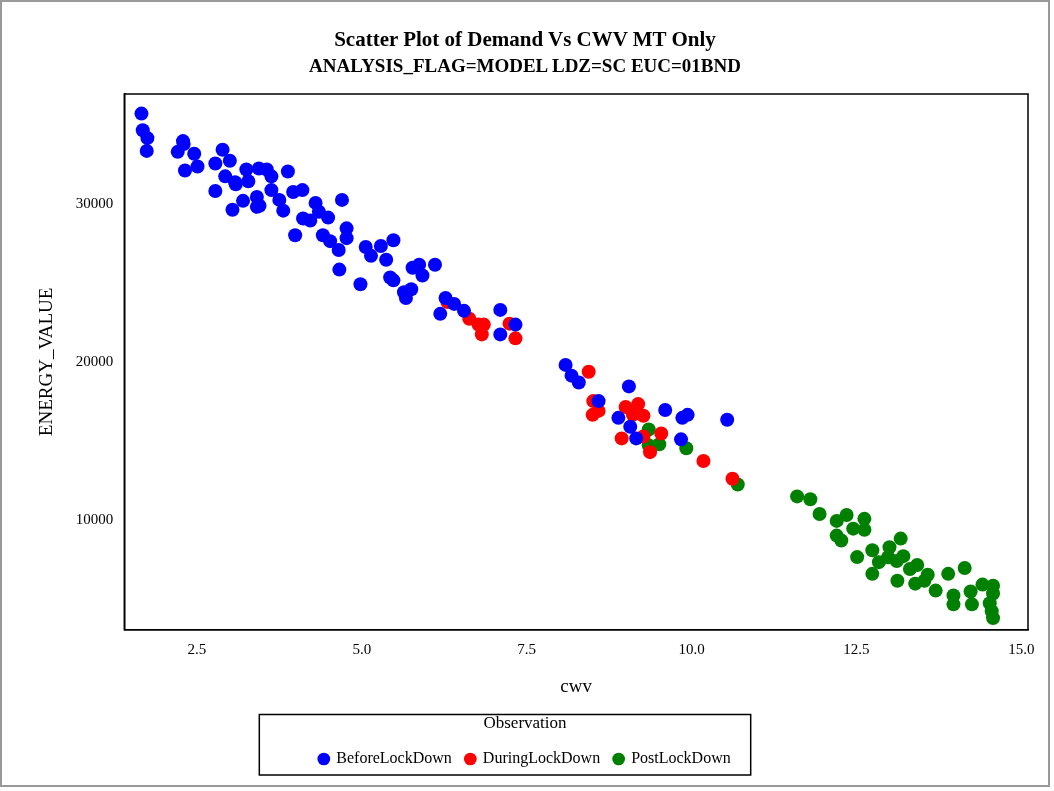 Image resolution: width=1054 pixels, height=791 pixels. Describe the element at coordinates (576, 686) in the screenshot. I see `x-axis-title: cwv` at that location.